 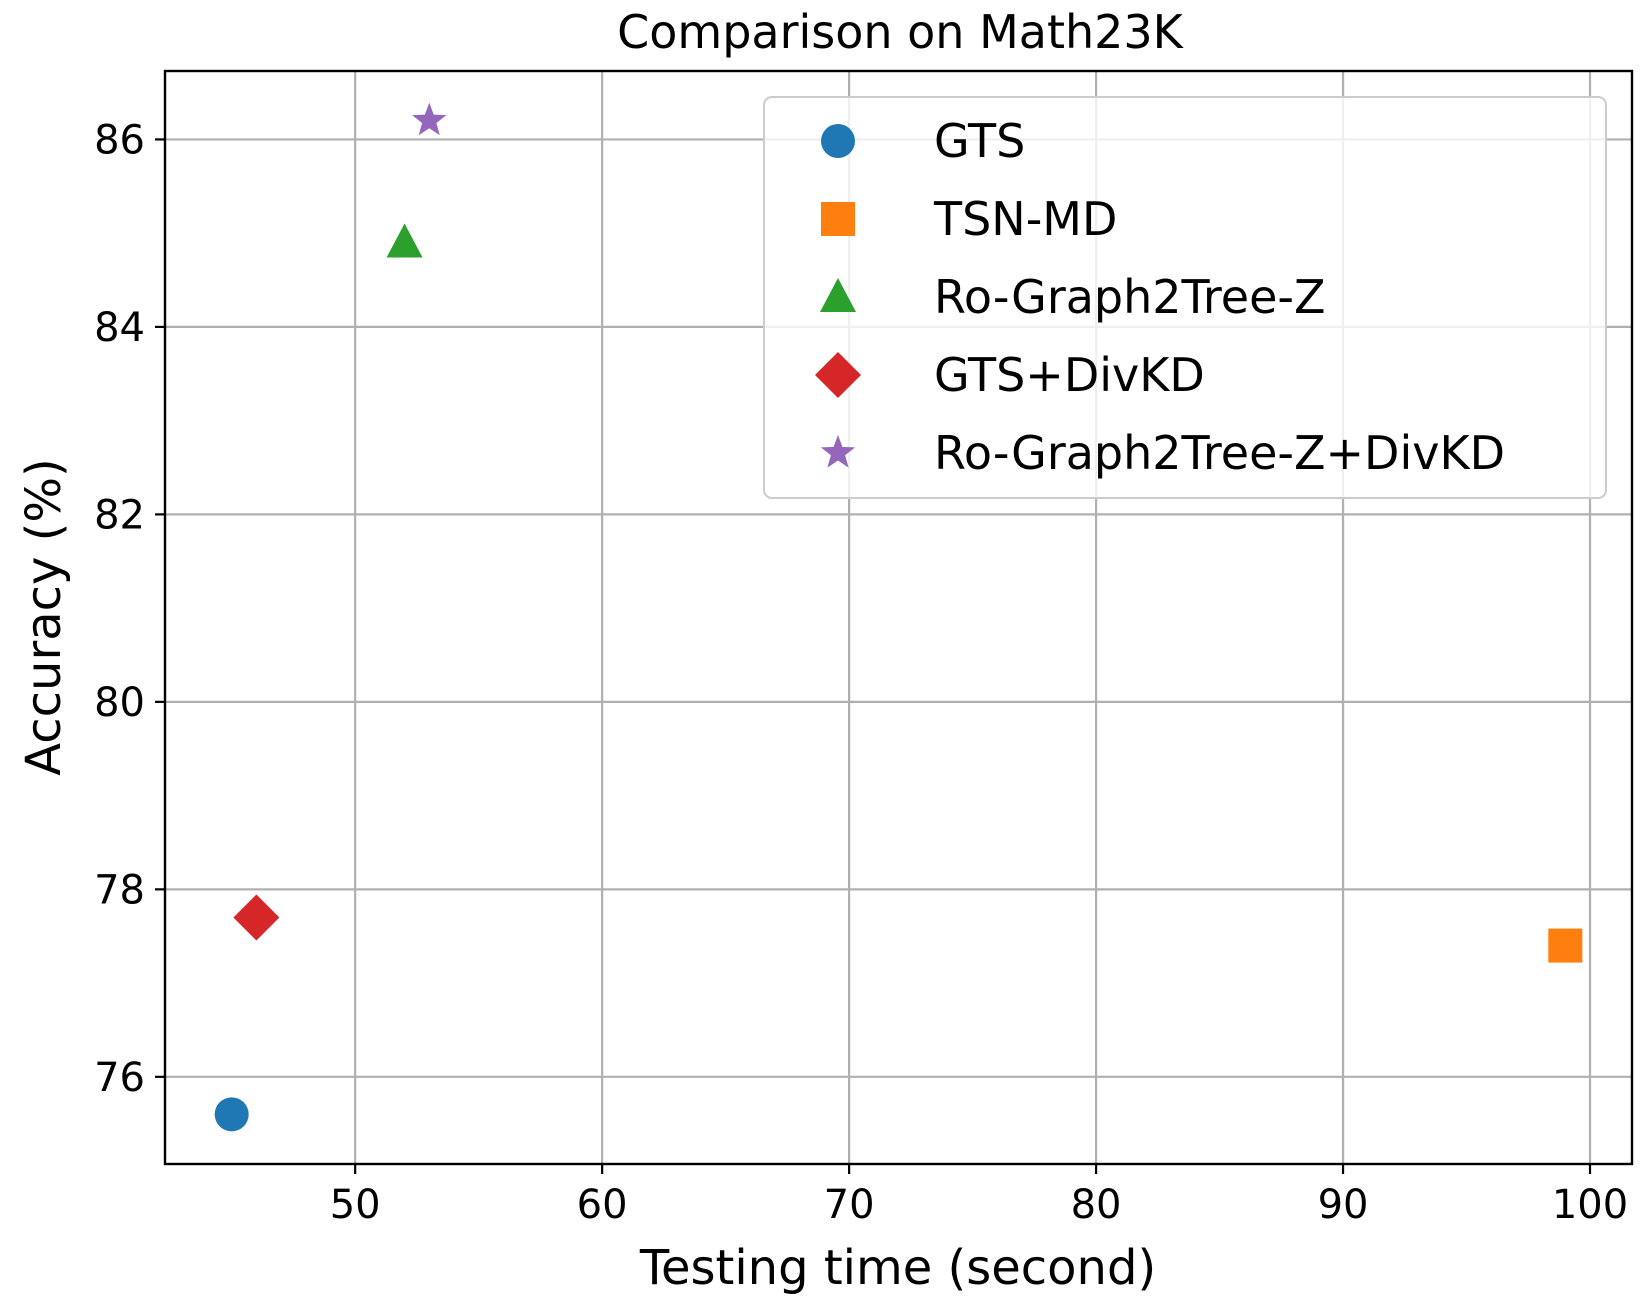 What do you see at coordinates (119, 703) in the screenshot?
I see `y-tick-label: 80` at bounding box center [119, 703].